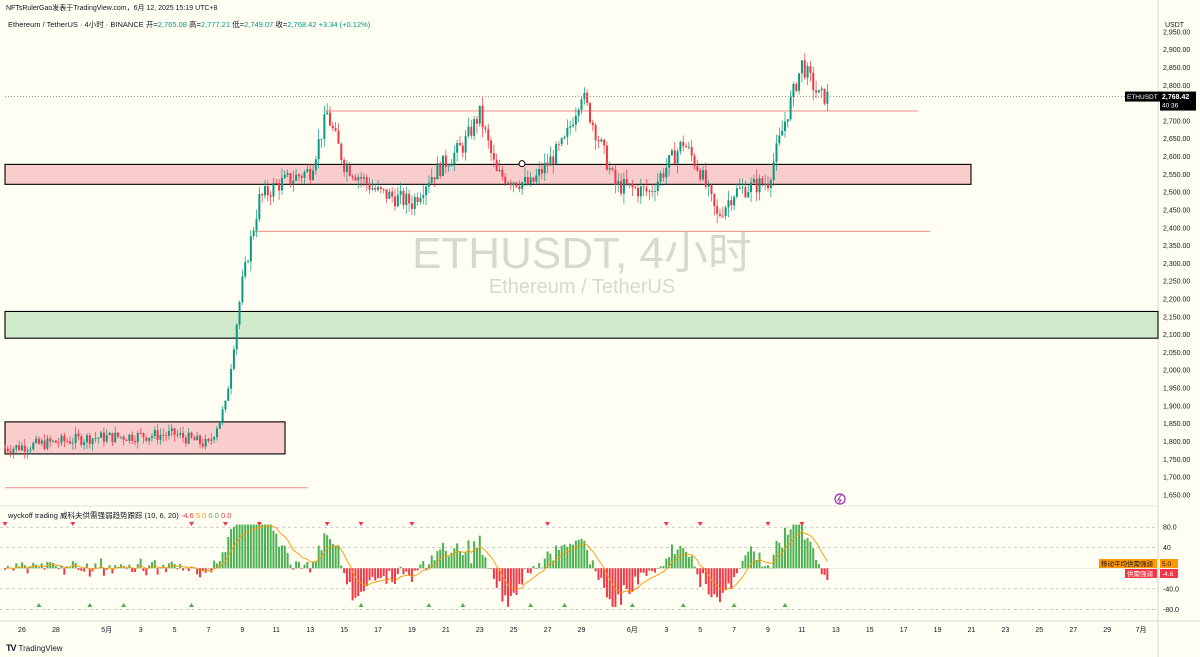 The width and height of the screenshot is (1200, 657). I want to click on indicator-ma-value-tag, so click(1169, 563).